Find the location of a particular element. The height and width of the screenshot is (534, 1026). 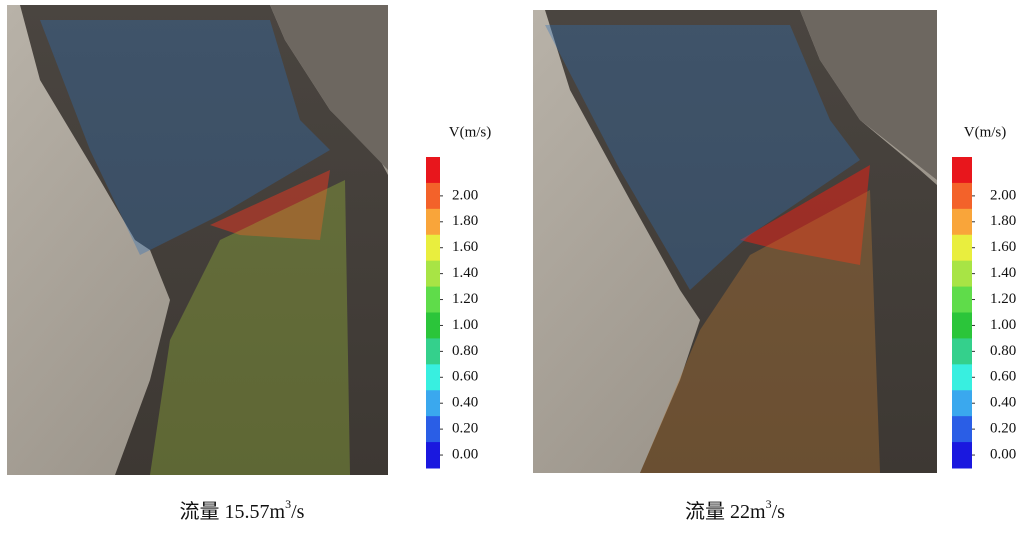

caption-text: 流量 22m is located at coordinates (725, 511).